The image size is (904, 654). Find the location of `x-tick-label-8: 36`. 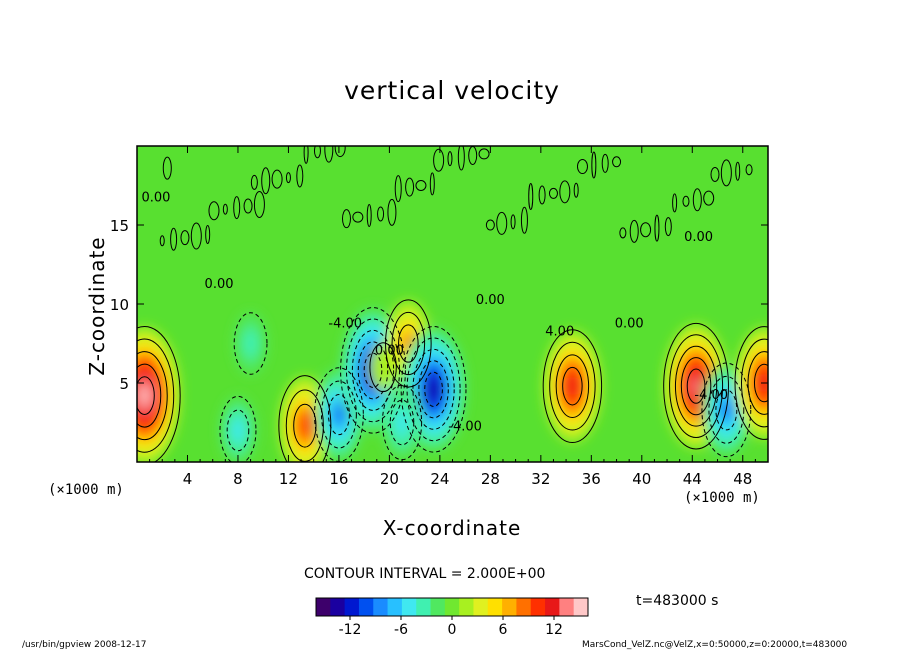

x-tick-label-8: 36 is located at coordinates (591, 479).